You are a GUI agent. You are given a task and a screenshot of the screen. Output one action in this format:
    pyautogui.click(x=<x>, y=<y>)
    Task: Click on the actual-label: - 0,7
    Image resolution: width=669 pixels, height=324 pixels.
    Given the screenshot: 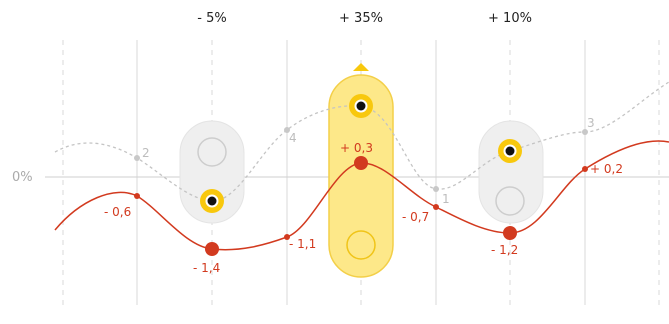 What is the action you would take?
    pyautogui.click(x=415, y=217)
    